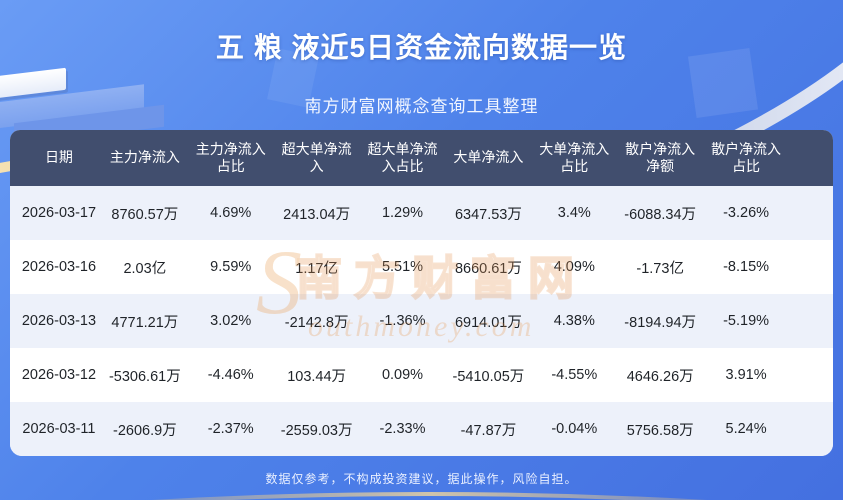 The height and width of the screenshot is (500, 843). What do you see at coordinates (660, 157) in the screenshot?
I see `column-header-retail-net-inflow: 散户净流入净额` at bounding box center [660, 157].